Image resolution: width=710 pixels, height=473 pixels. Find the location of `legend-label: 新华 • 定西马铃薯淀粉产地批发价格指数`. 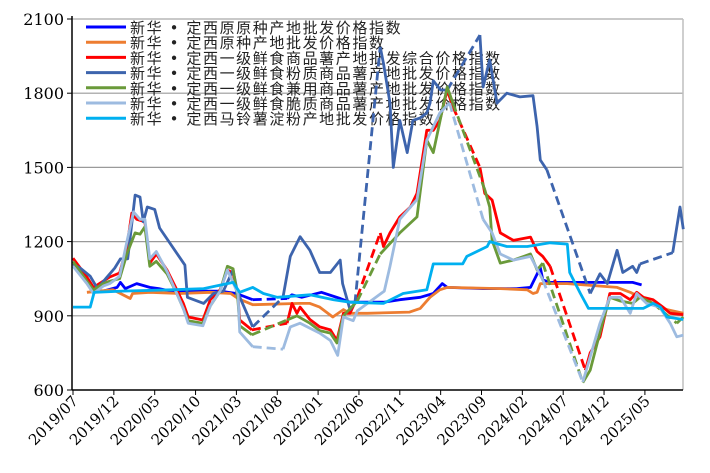

legend-label: 新华 • 定西马铃薯淀粉产地批发价格指数 is located at coordinates (282, 119).